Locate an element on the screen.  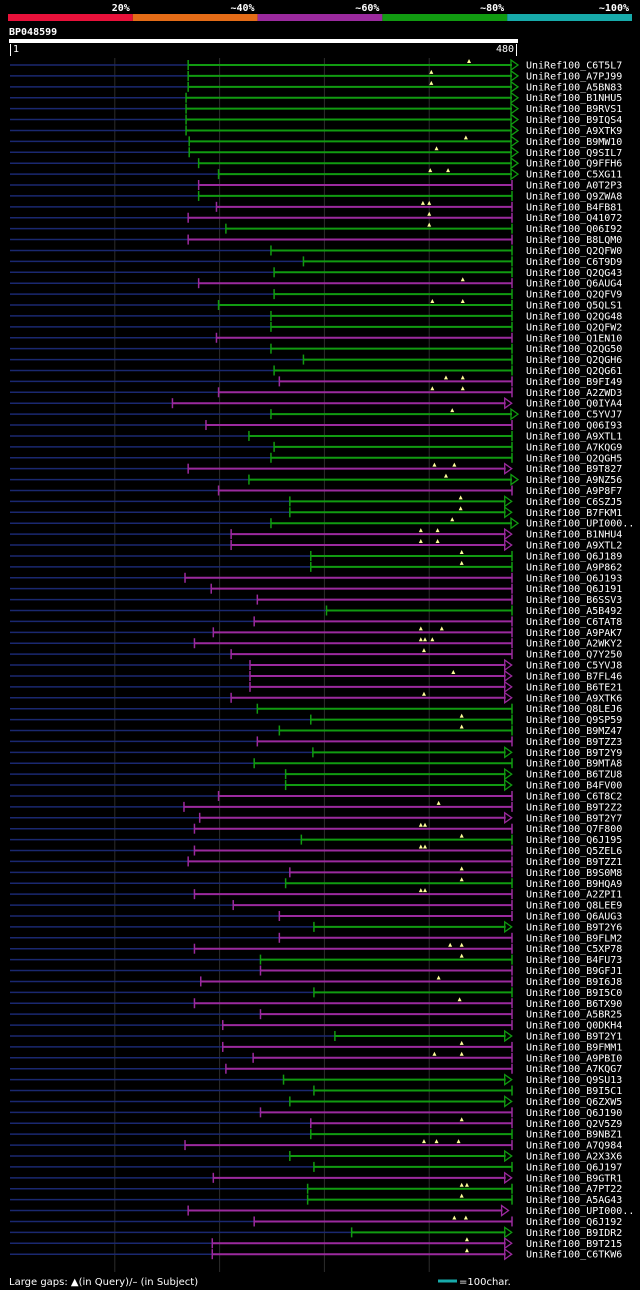
hit-row: UniRef100_B6TZU8 is located at coordinates (316, 774).